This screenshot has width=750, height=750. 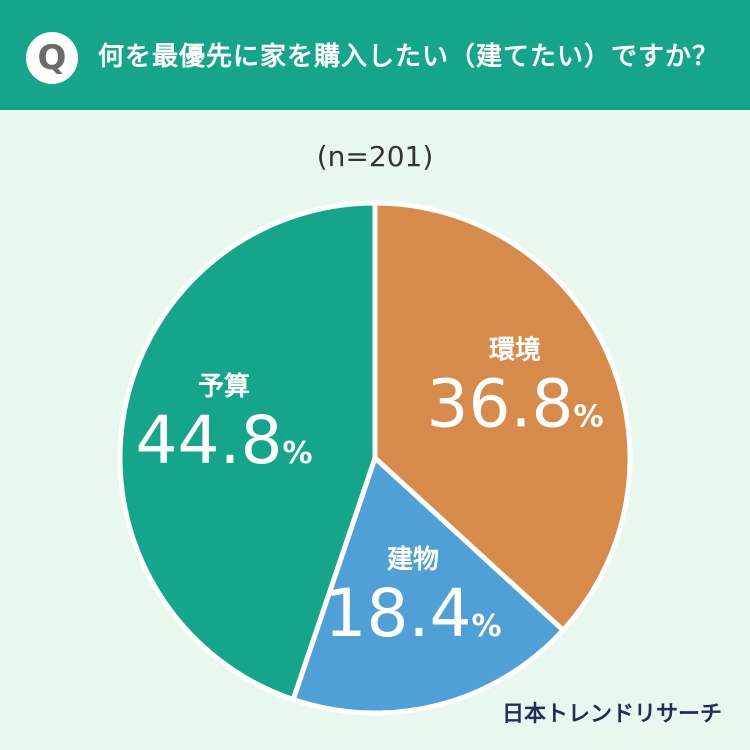 I want to click on slice-value-label: 18.4%, so click(x=413, y=613).